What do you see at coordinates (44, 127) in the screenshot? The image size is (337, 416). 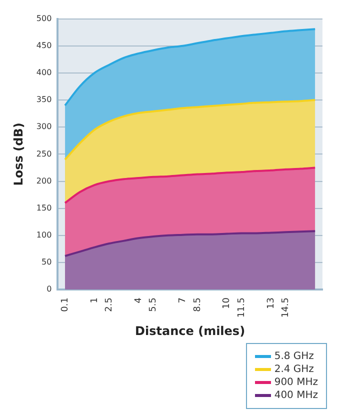 I see `y-tick-label: 300` at bounding box center [44, 127].